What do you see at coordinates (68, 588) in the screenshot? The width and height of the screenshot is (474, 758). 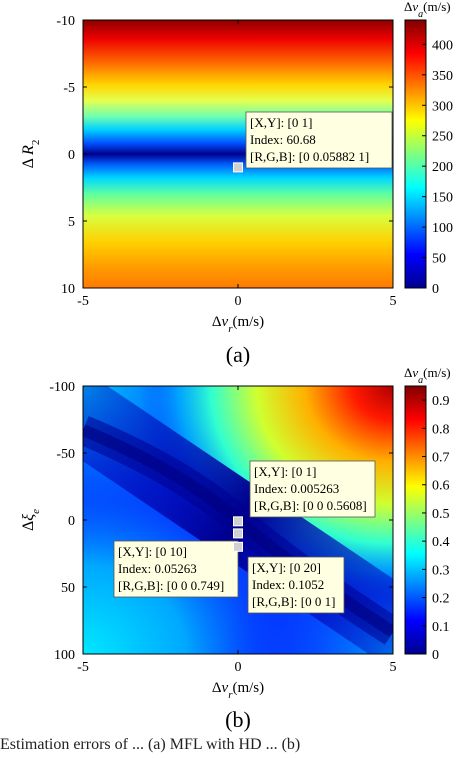 I see `y-tick-label: 50` at bounding box center [68, 588].